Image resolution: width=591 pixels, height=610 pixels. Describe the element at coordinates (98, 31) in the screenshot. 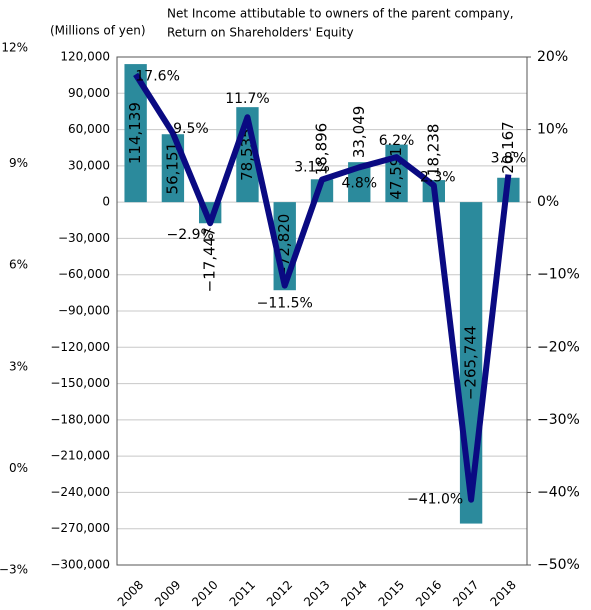

I see `y-axis-label: (Millions of yen)` at that location.